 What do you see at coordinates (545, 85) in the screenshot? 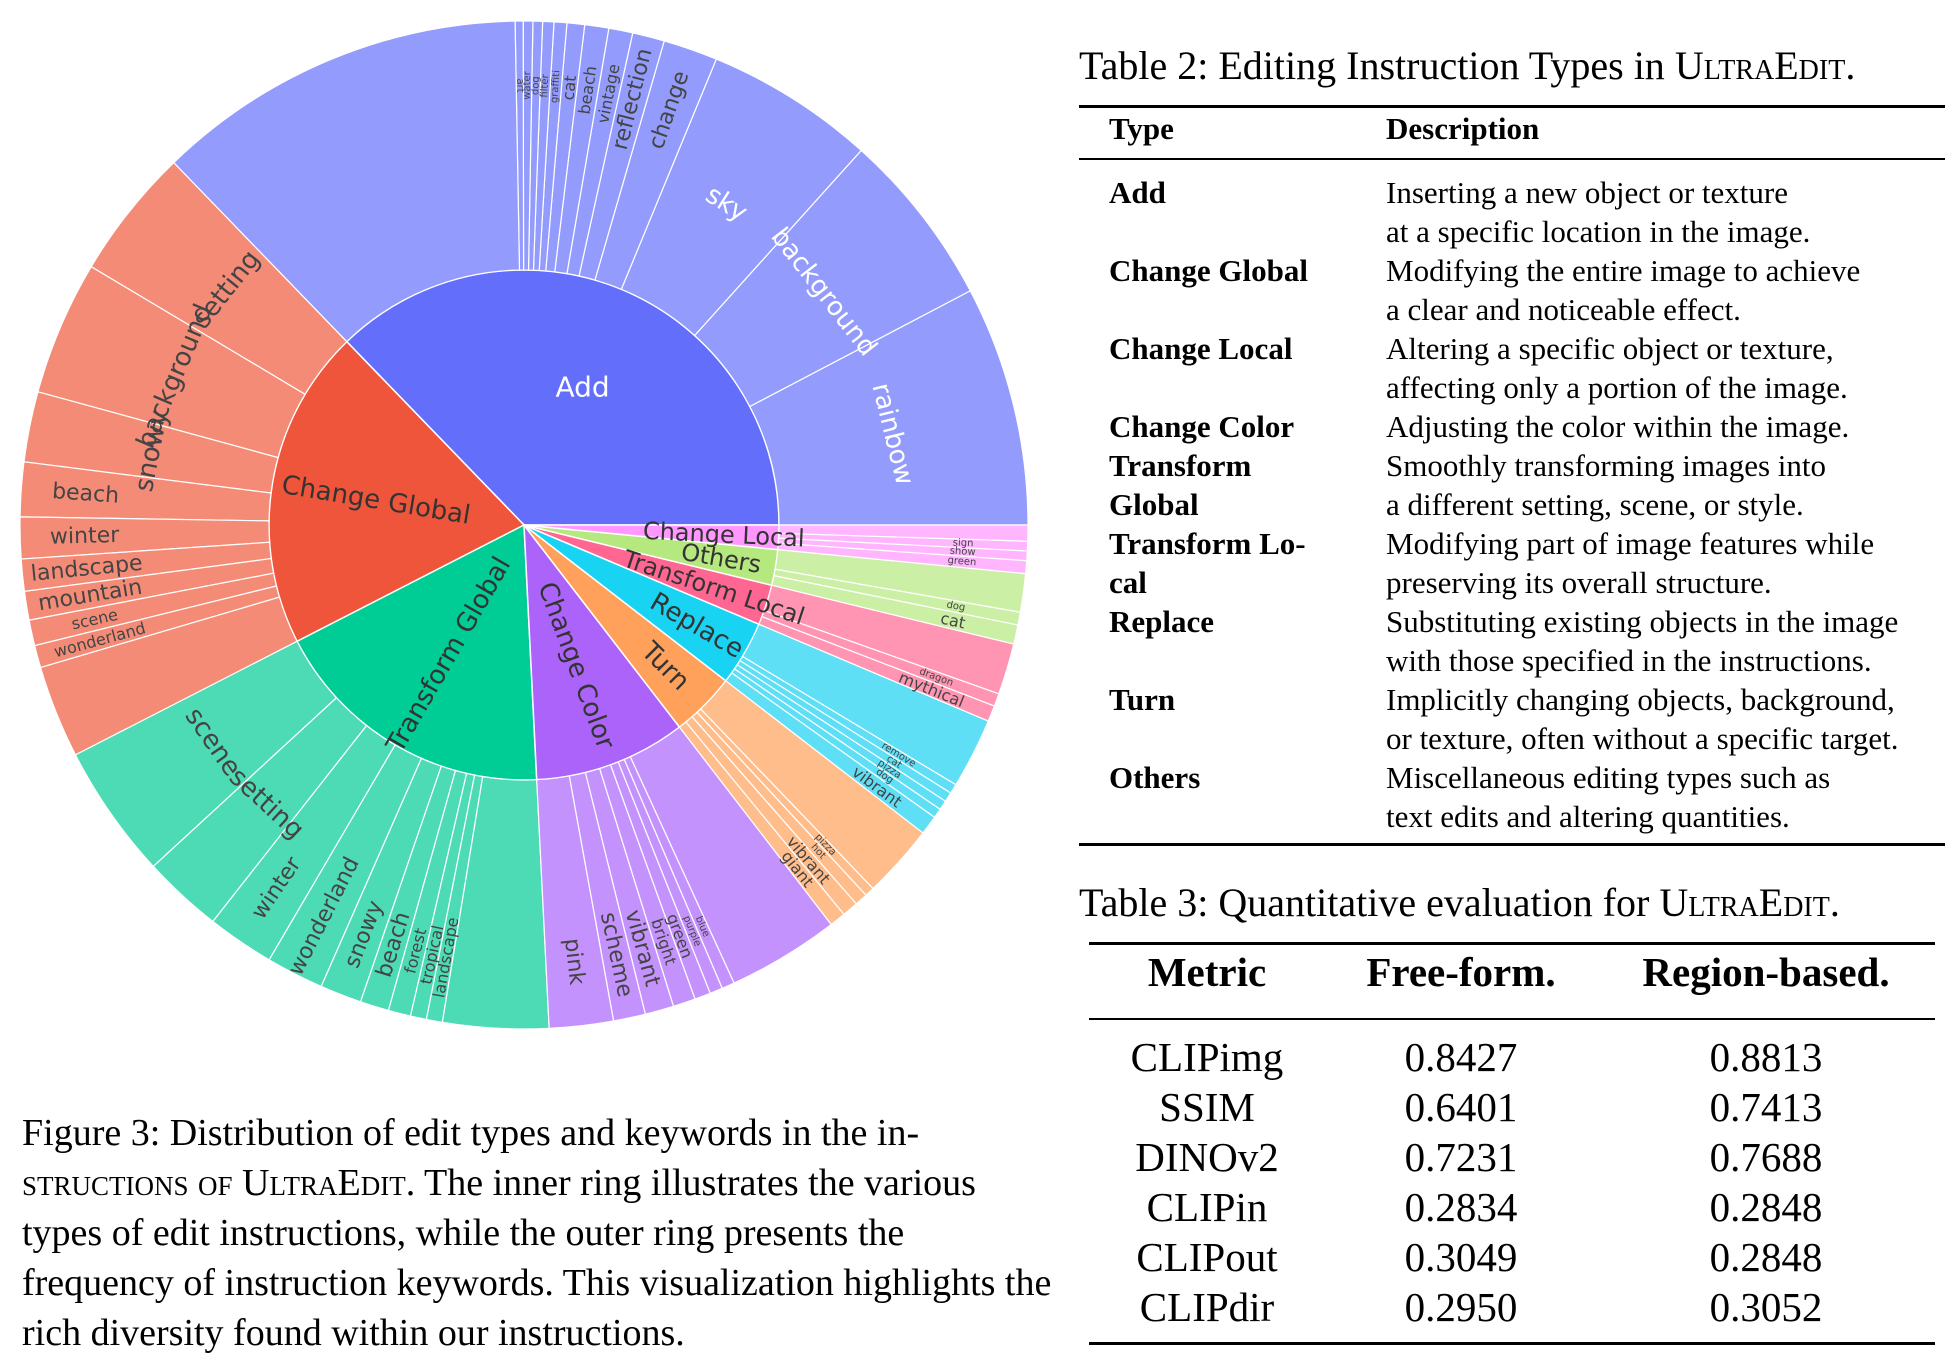
I see `outer-label: filter` at bounding box center [545, 85].